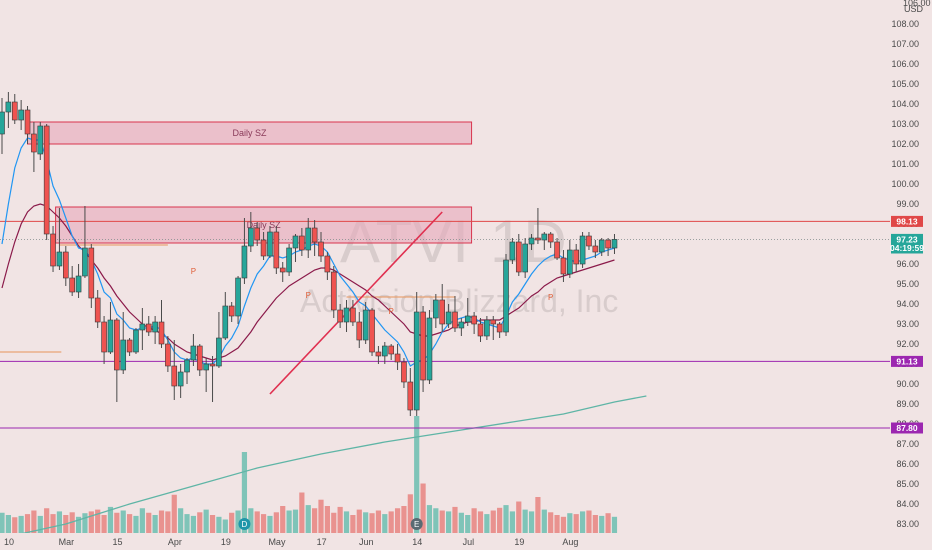  Describe the element at coordinates (905, 44) in the screenshot. I see `y-tick-label: 107.00` at that location.